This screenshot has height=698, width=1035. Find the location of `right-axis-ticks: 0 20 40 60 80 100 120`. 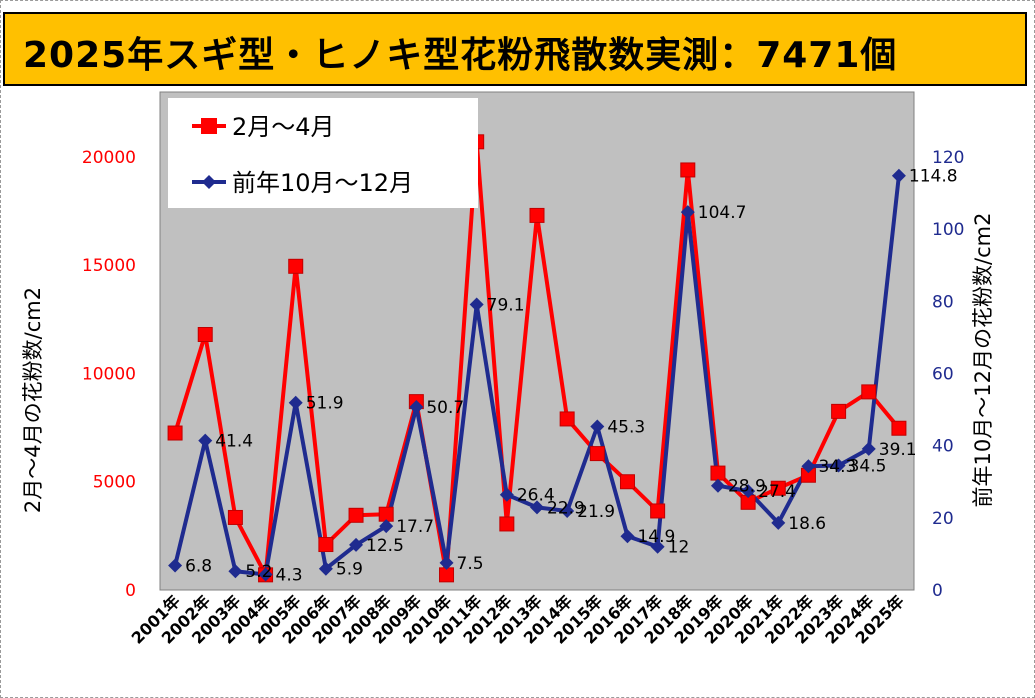

right-axis-ticks: 0 20 40 60 80 100 120 is located at coordinates (948, 374).